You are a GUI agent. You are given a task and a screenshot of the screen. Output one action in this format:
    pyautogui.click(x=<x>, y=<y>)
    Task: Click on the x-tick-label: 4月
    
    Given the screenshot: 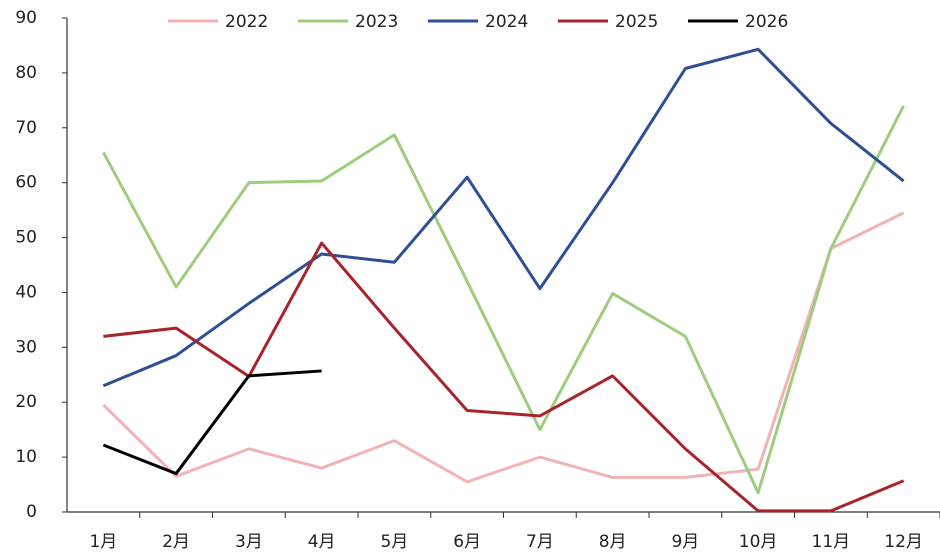 What is the action you would take?
    pyautogui.click(x=322, y=542)
    